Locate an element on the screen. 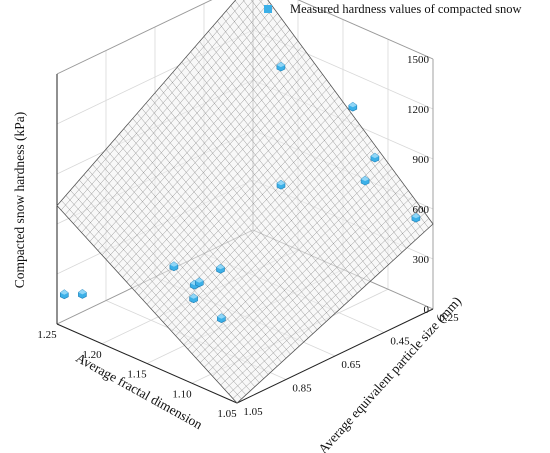 This screenshot has width=550, height=453. y-tick-label: 1.15 is located at coordinates (137, 375).